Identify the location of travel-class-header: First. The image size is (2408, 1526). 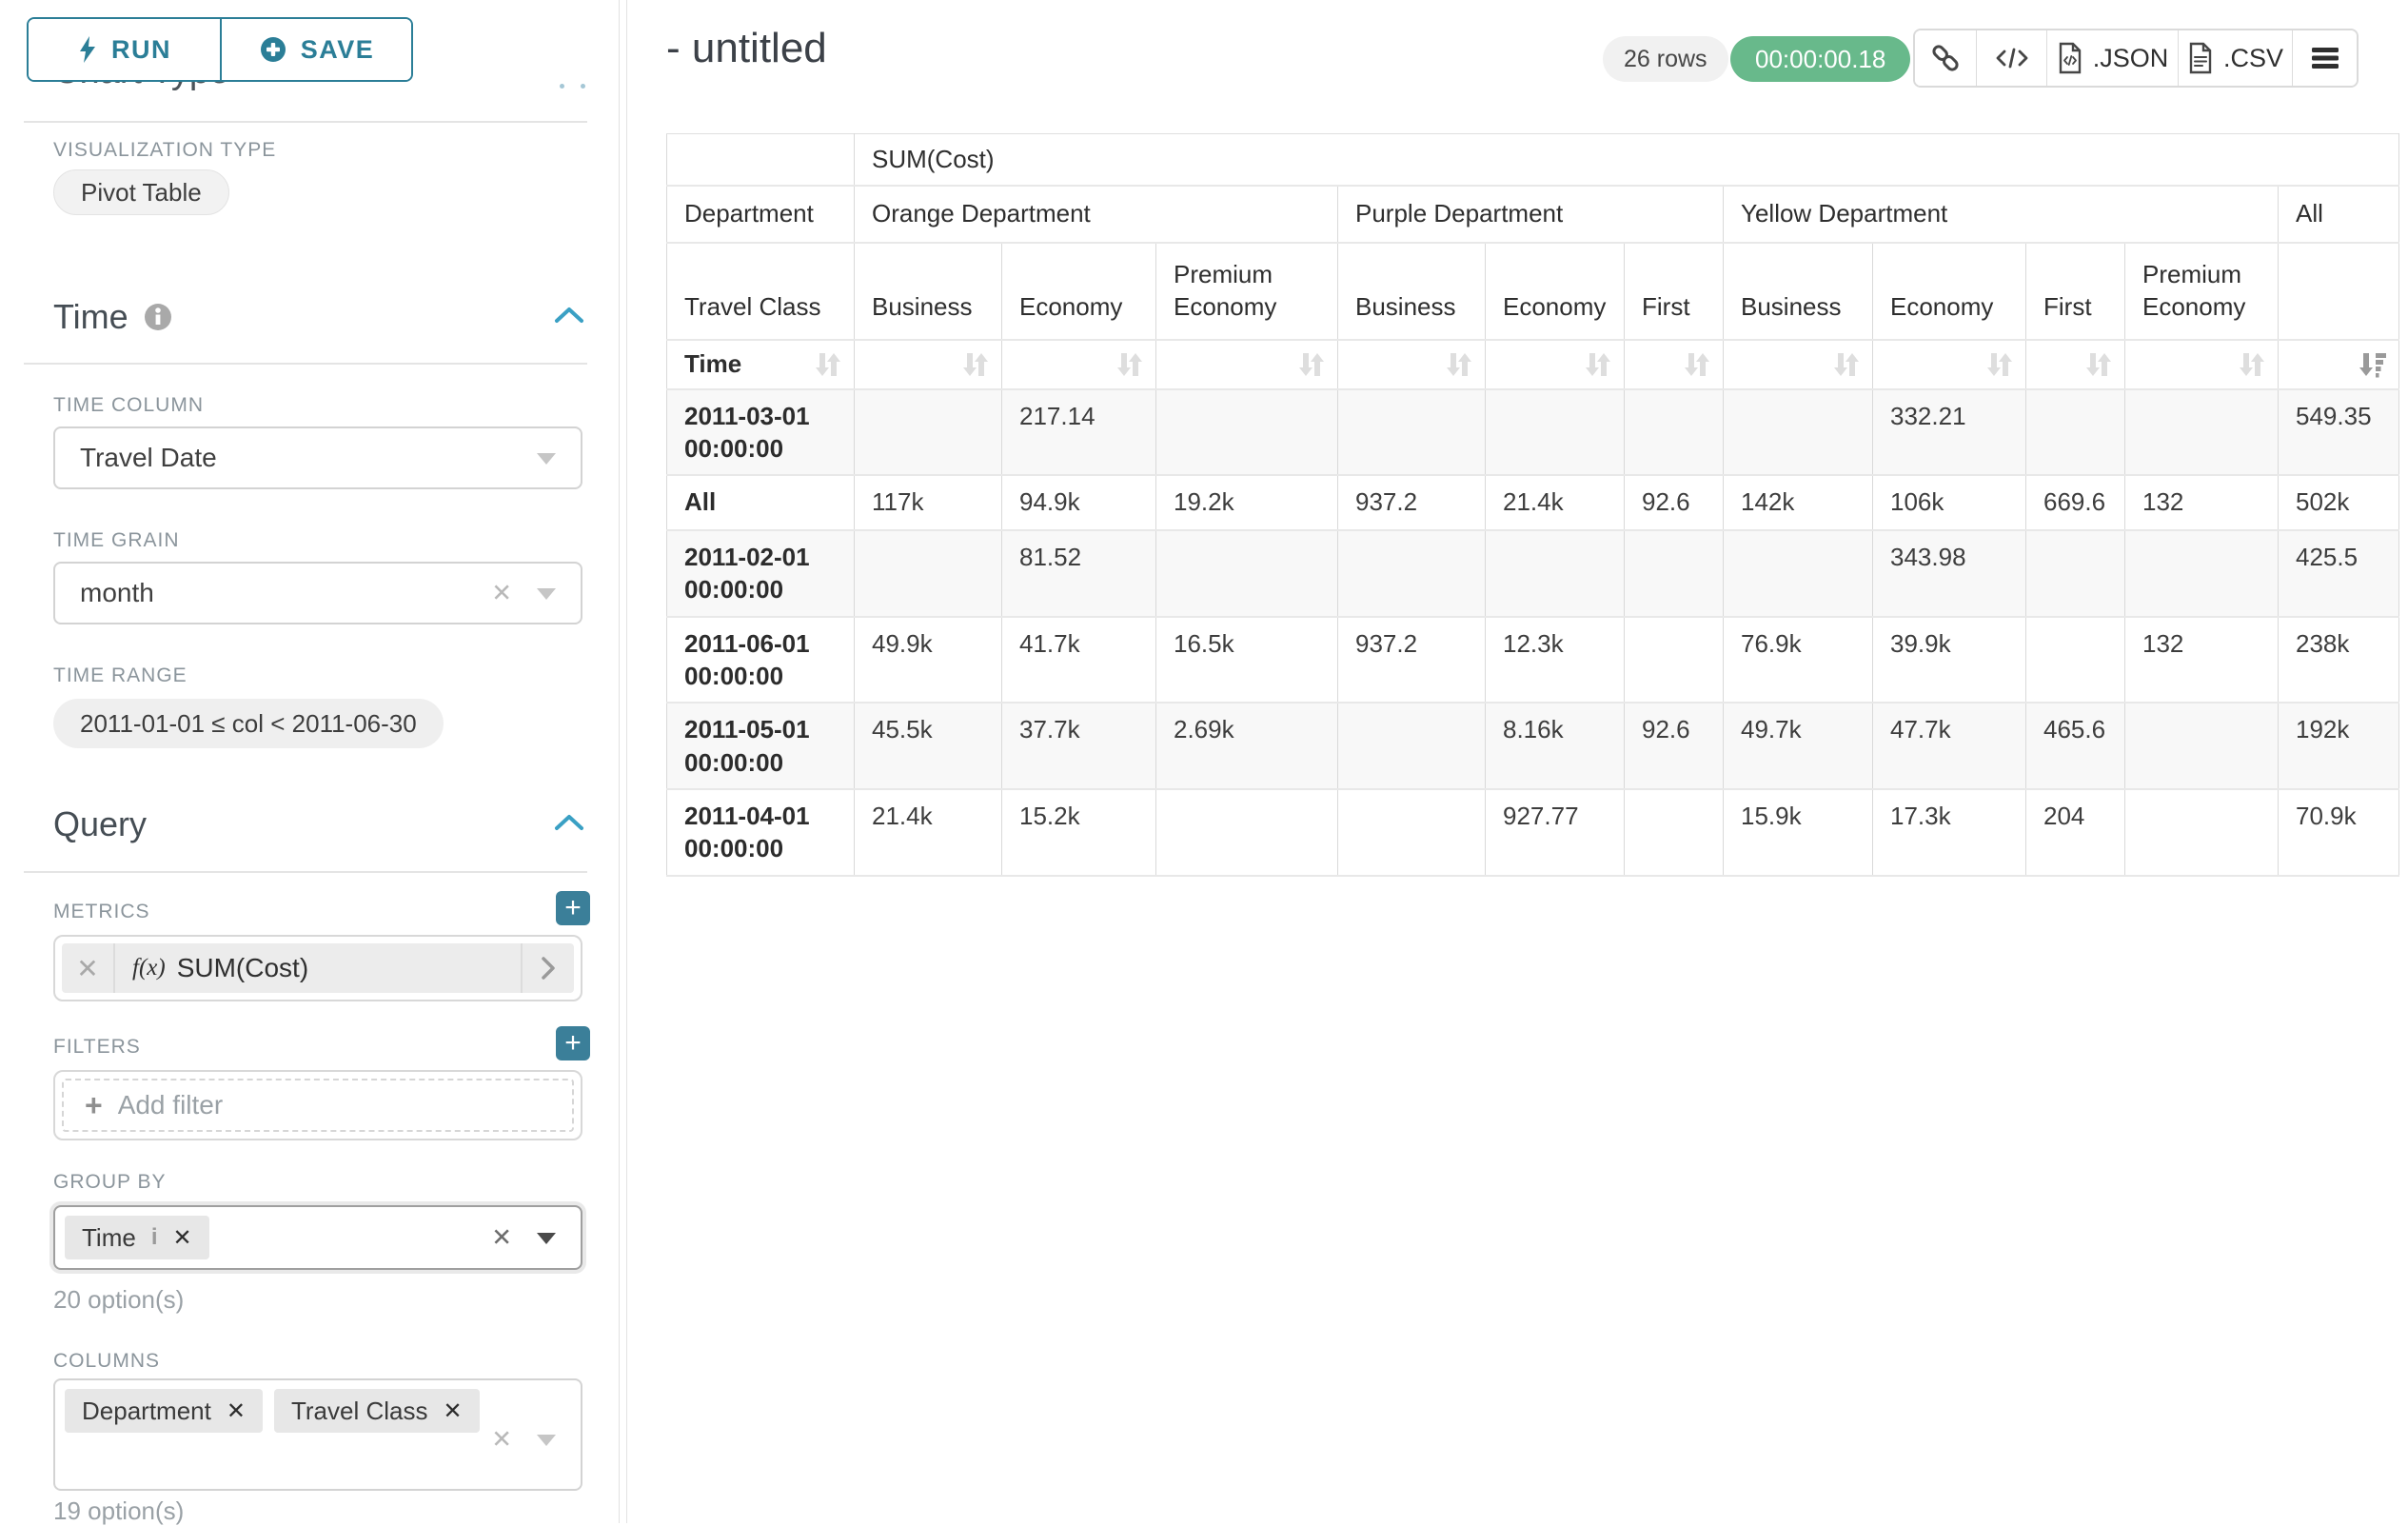
(1674, 292).